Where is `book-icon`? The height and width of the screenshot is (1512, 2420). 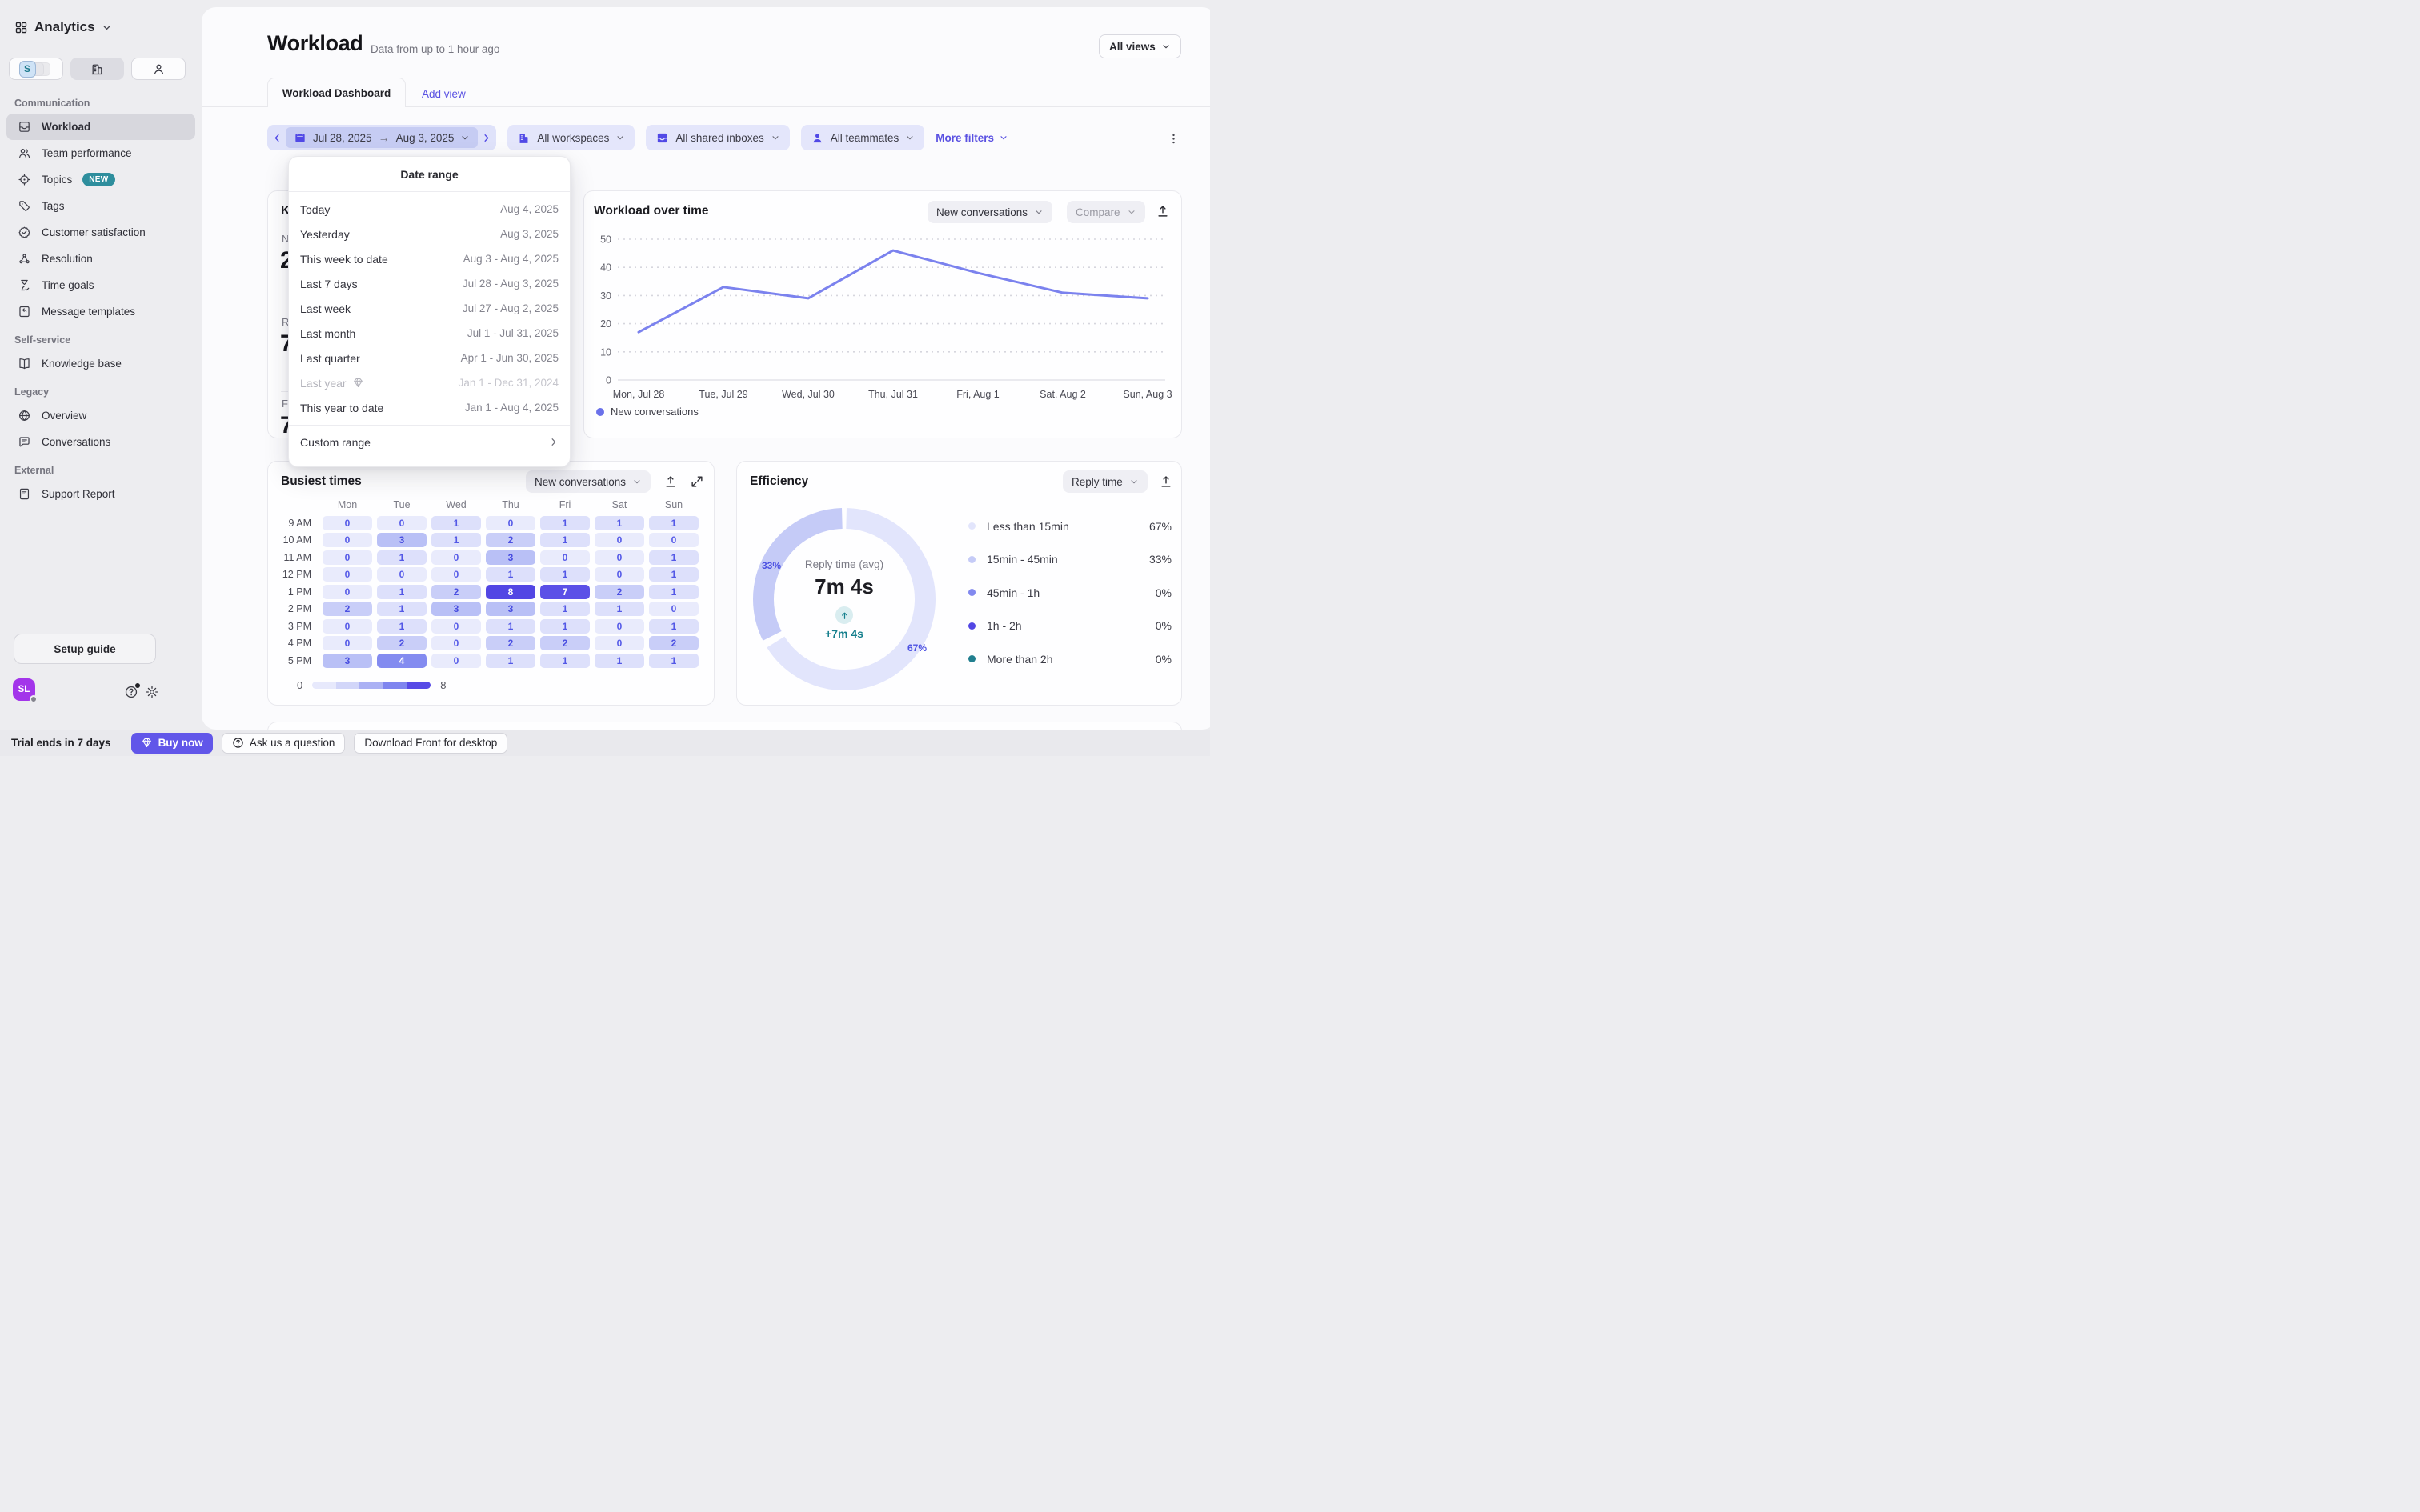 book-icon is located at coordinates (24, 364).